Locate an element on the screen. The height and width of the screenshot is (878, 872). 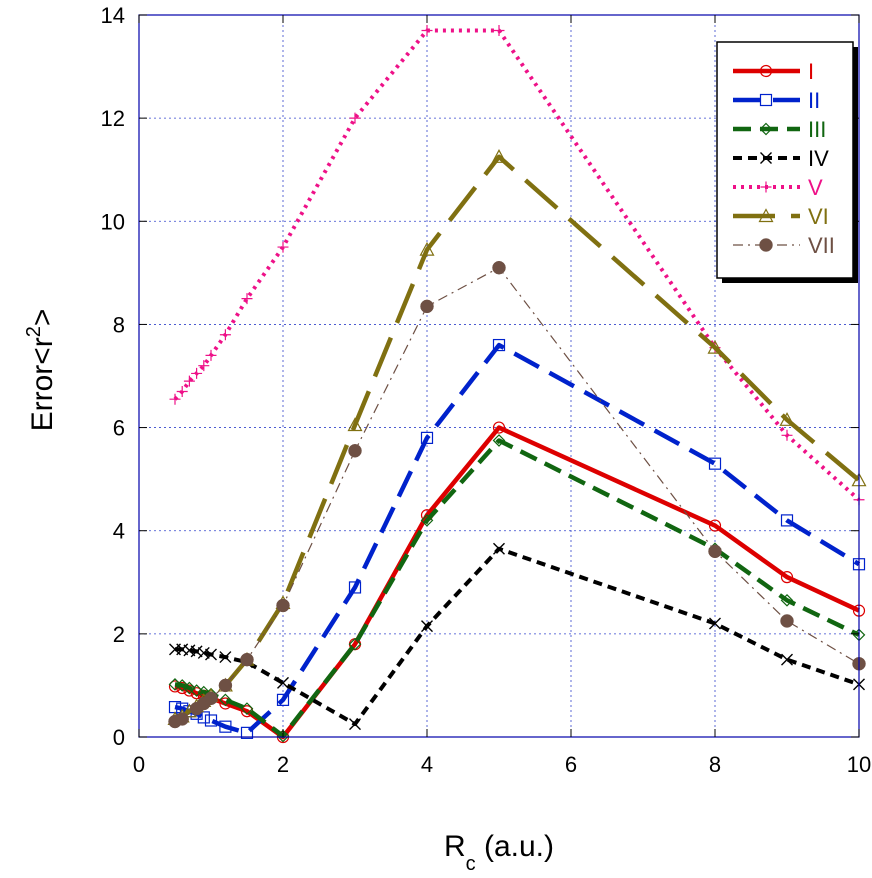
legend-marker-iv is located at coordinates (766, 158).